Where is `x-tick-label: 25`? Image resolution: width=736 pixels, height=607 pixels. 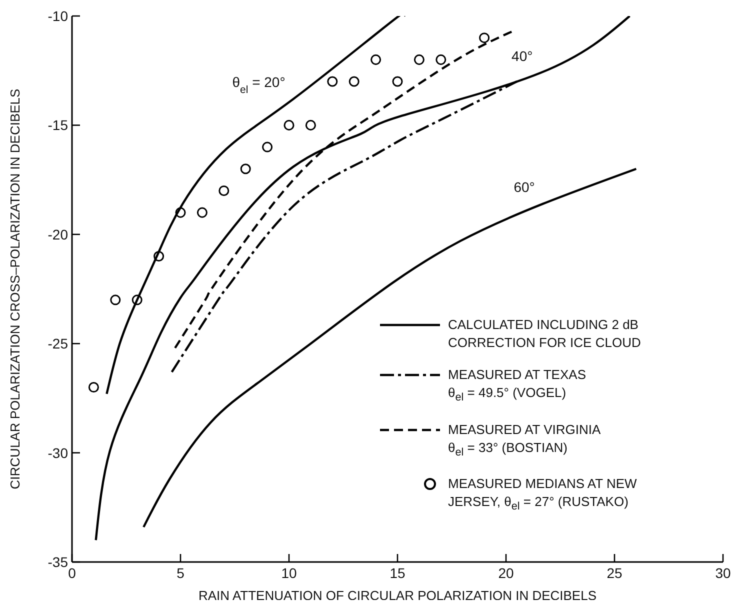 x-tick-label: 25 is located at coordinates (614, 573).